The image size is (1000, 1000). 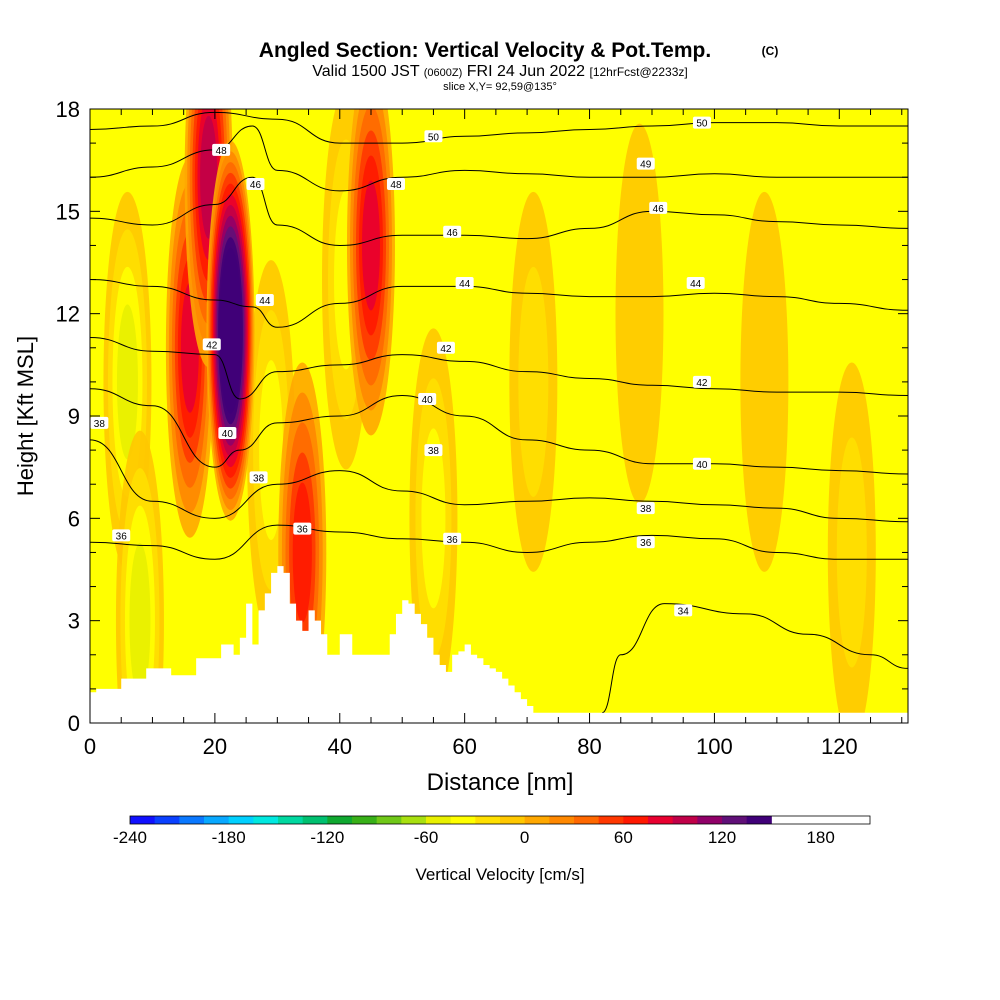 What do you see at coordinates (74, 416) in the screenshot?
I see `y-tick-label: 9` at bounding box center [74, 416].